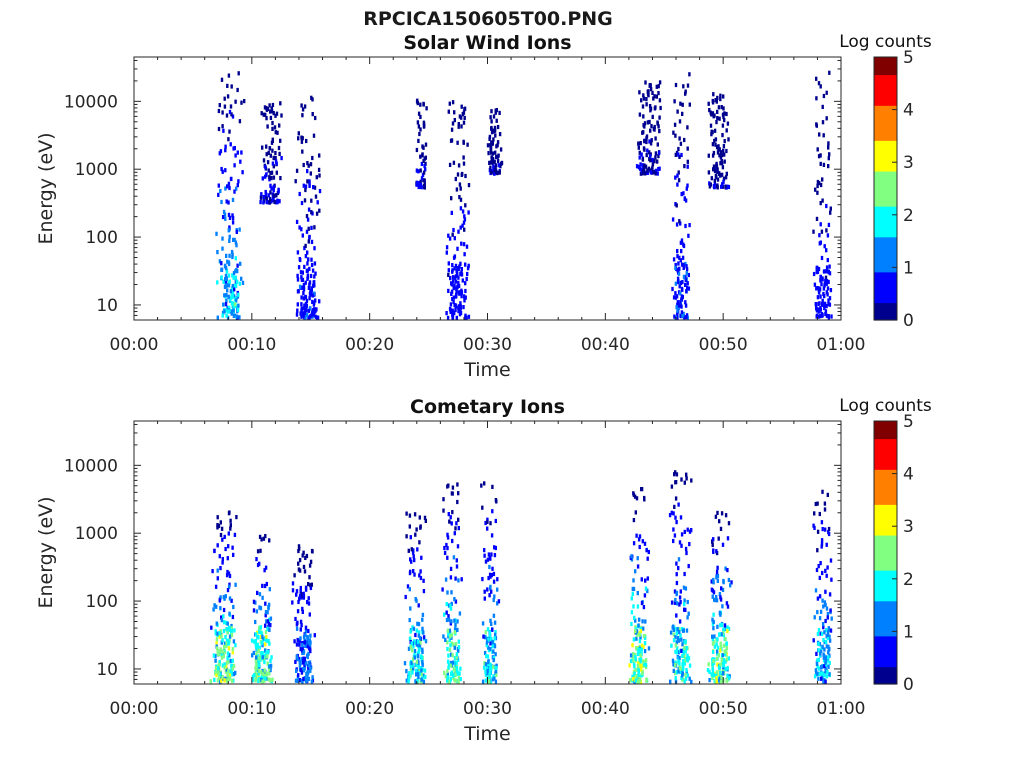  Describe the element at coordinates (487, 43) in the screenshot. I see `panel-title: Solar Wind Ions` at that location.